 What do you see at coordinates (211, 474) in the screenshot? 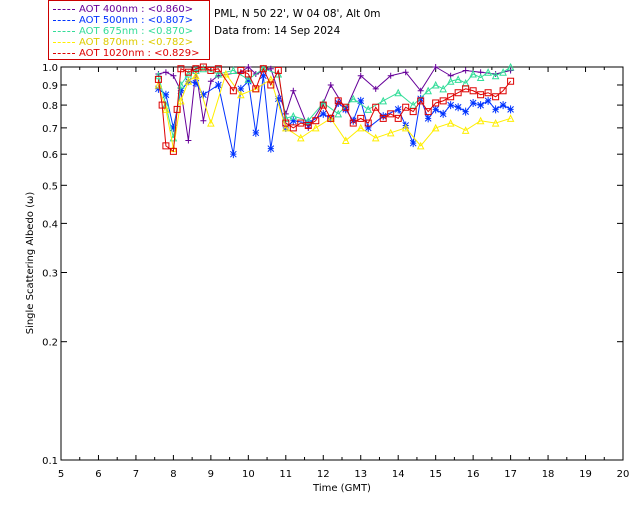
I see `x-tick-label: 9` at bounding box center [211, 474].